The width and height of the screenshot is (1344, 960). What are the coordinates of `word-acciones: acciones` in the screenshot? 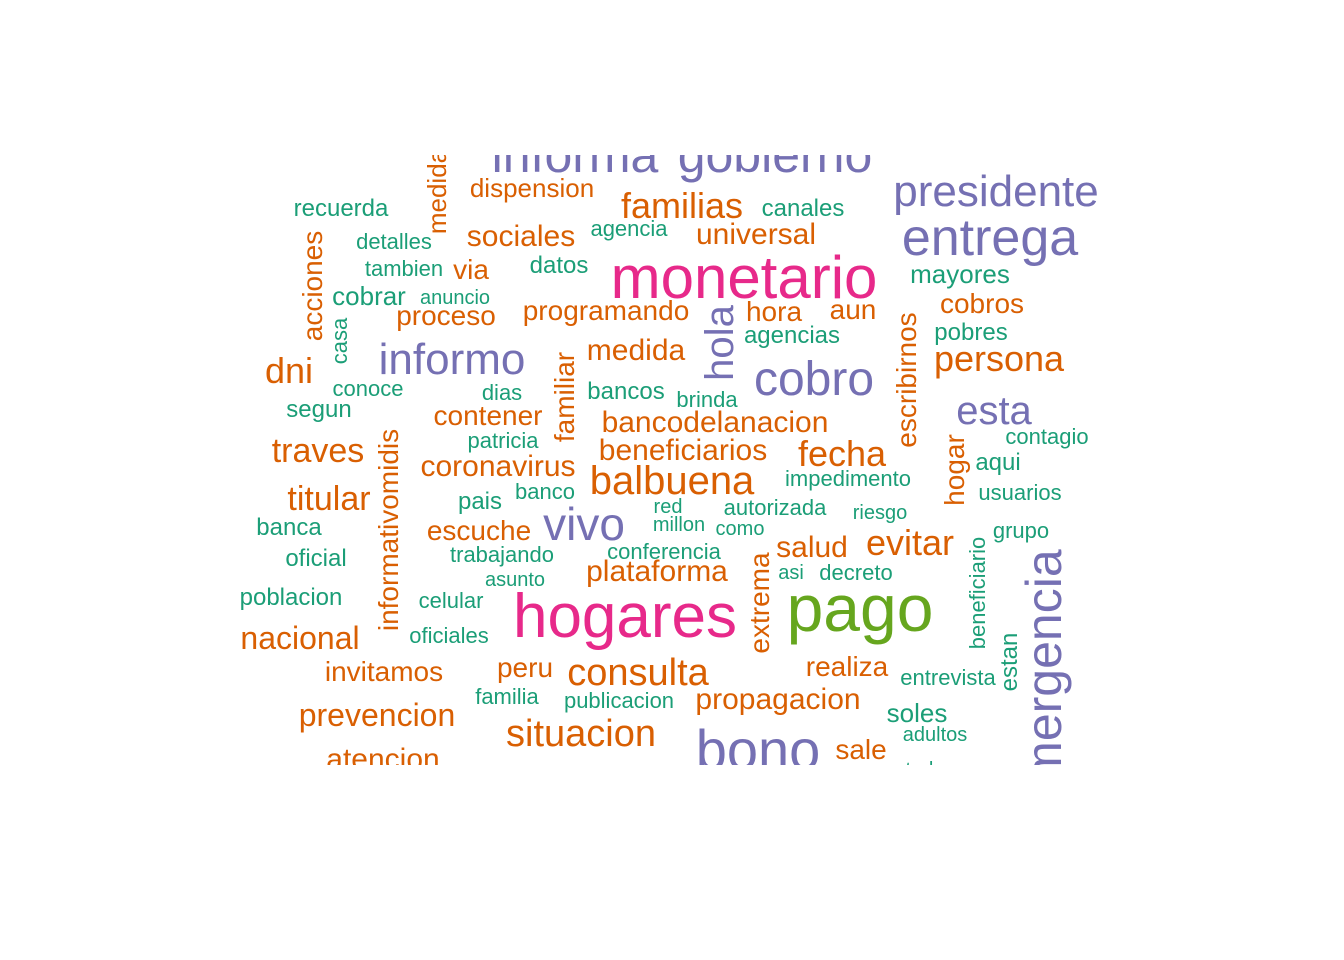 It's located at (312, 286).